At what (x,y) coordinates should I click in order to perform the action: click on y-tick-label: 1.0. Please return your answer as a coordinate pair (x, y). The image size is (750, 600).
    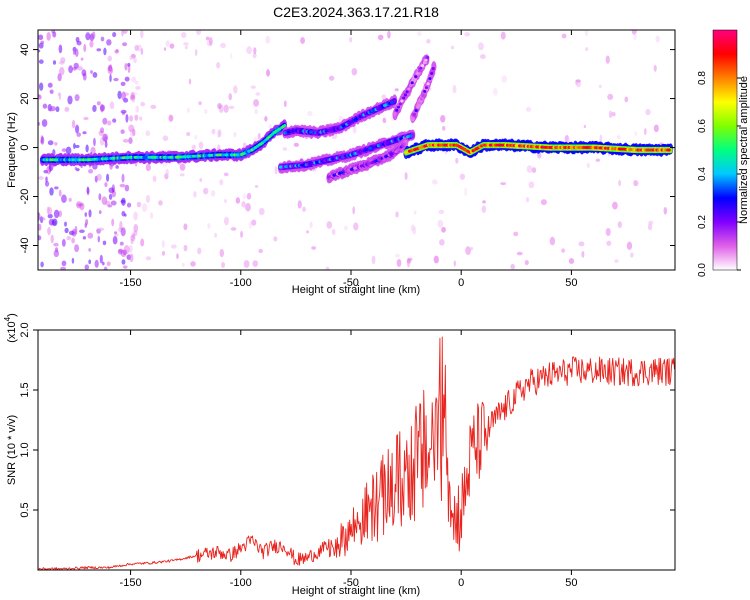
    Looking at the image, I should click on (25, 449).